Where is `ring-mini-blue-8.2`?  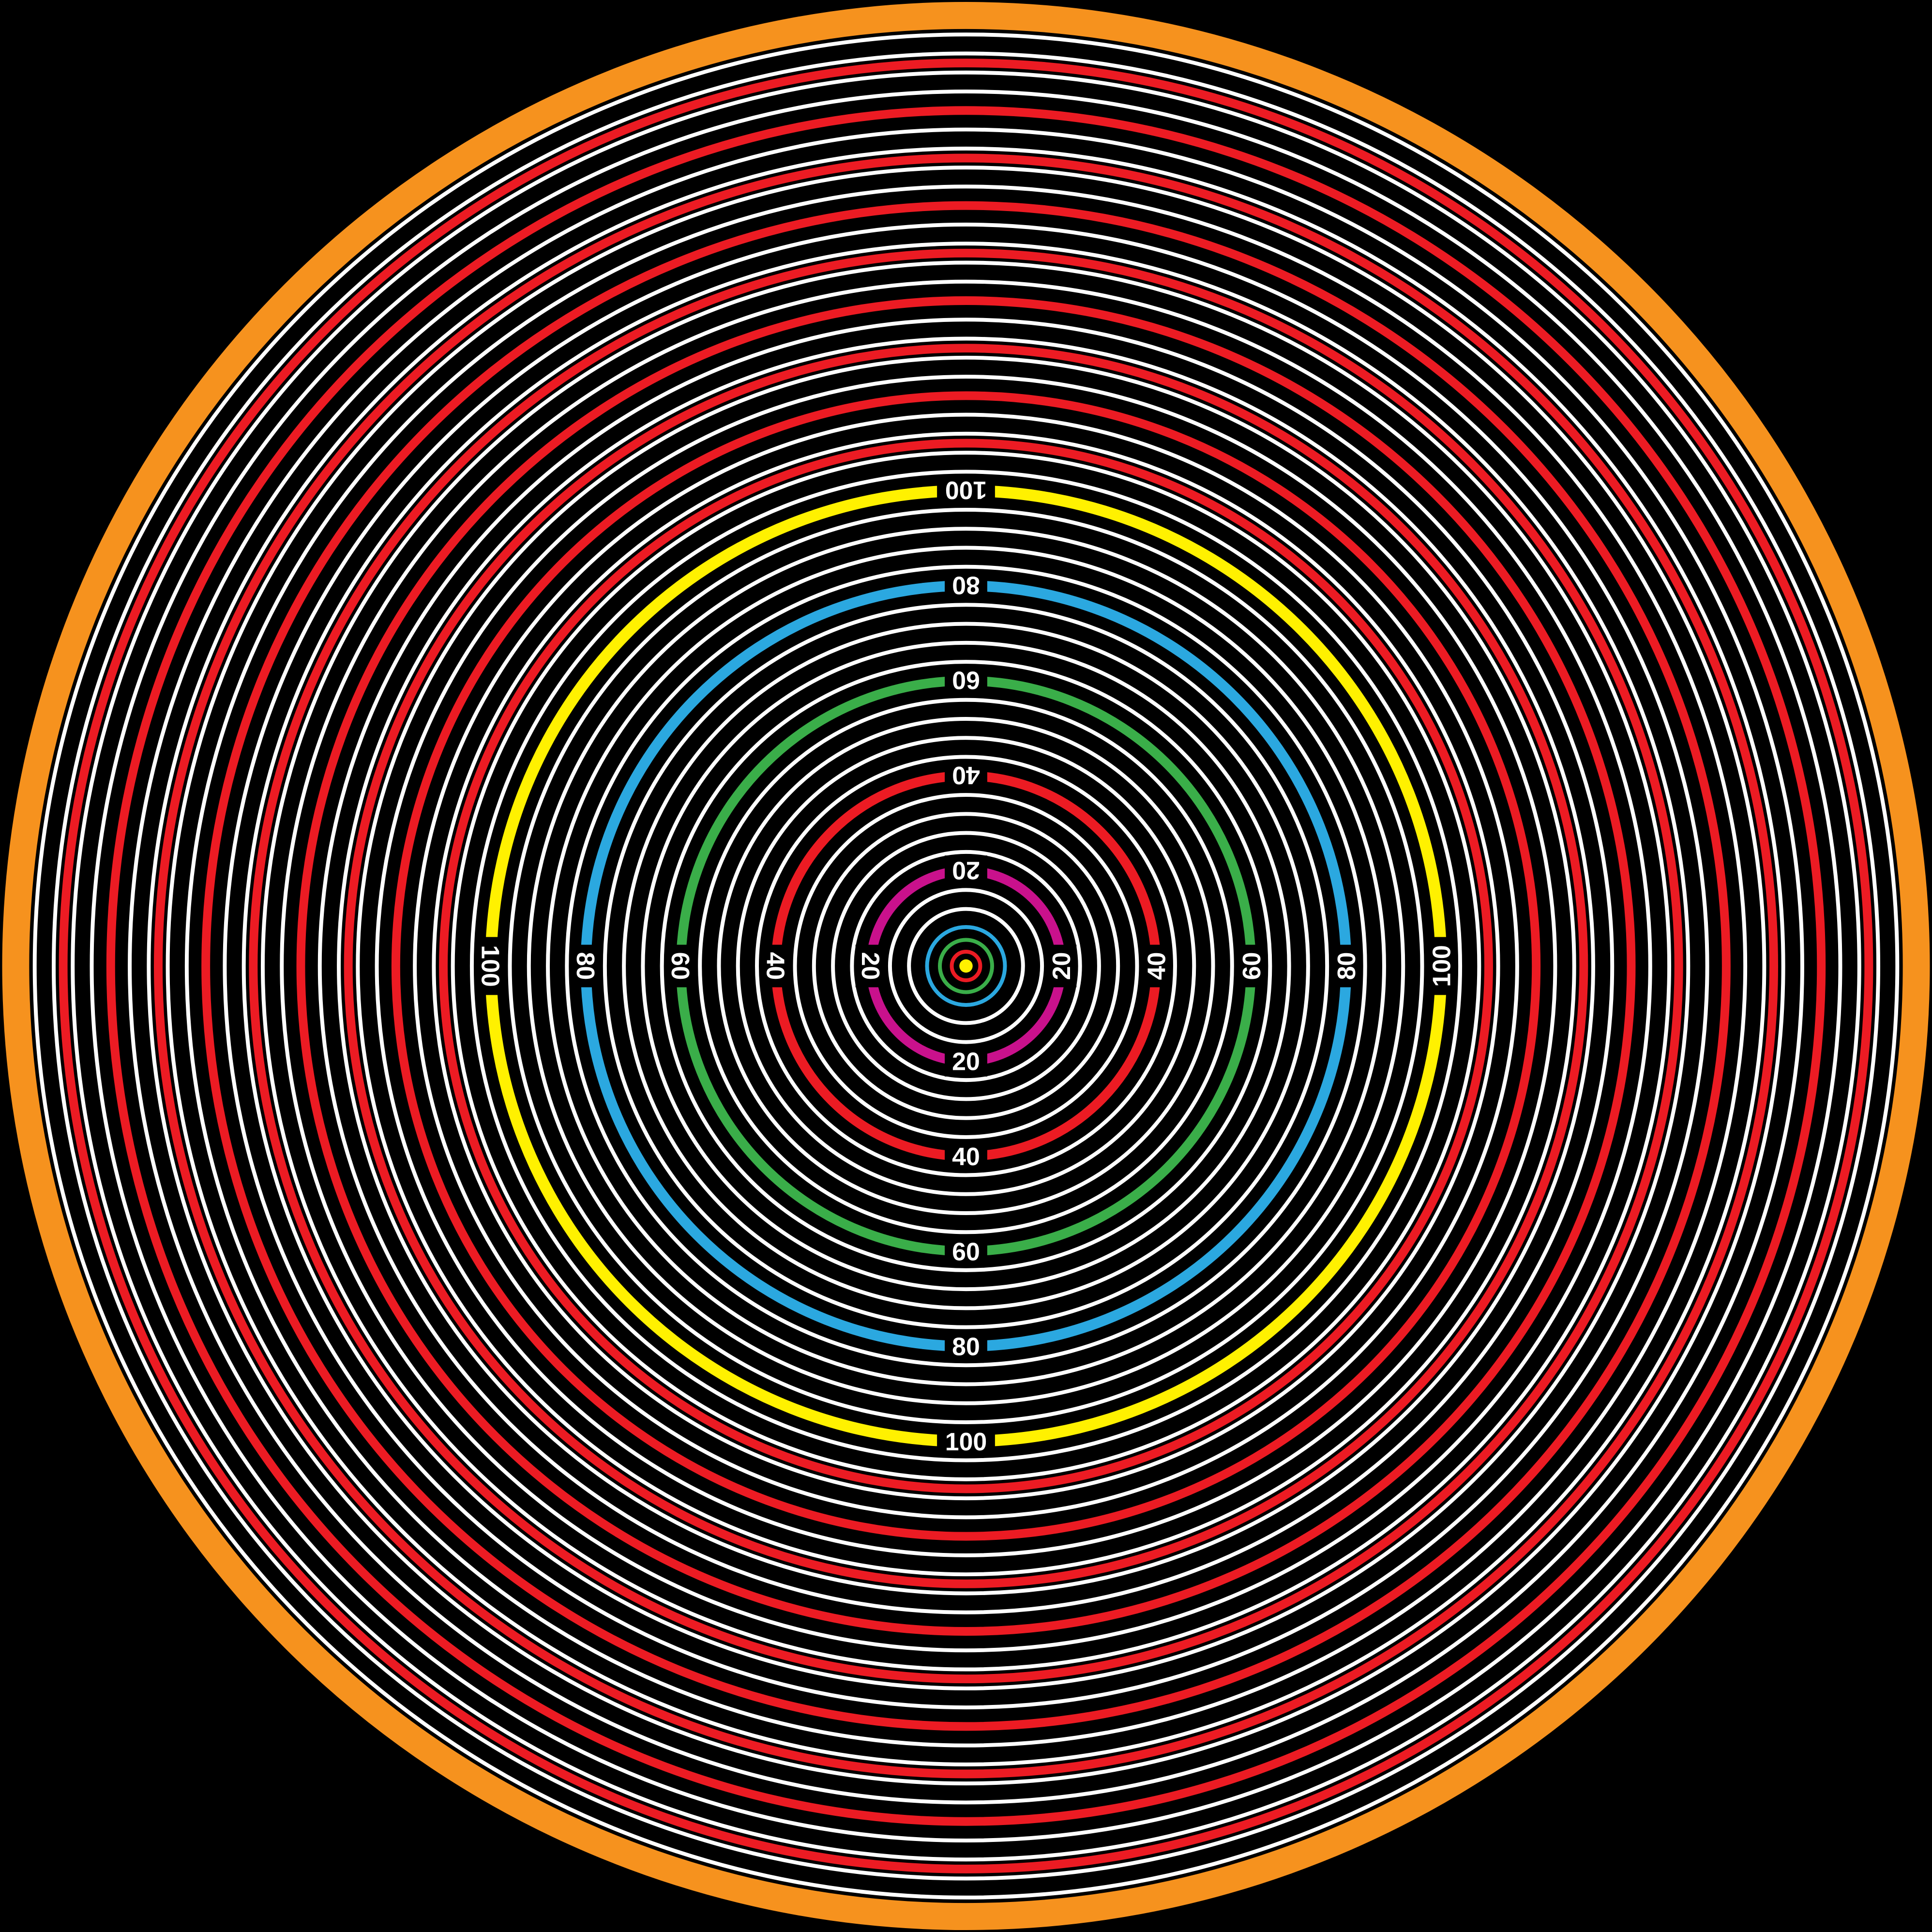 ring-mini-blue-8.2 is located at coordinates (966, 966).